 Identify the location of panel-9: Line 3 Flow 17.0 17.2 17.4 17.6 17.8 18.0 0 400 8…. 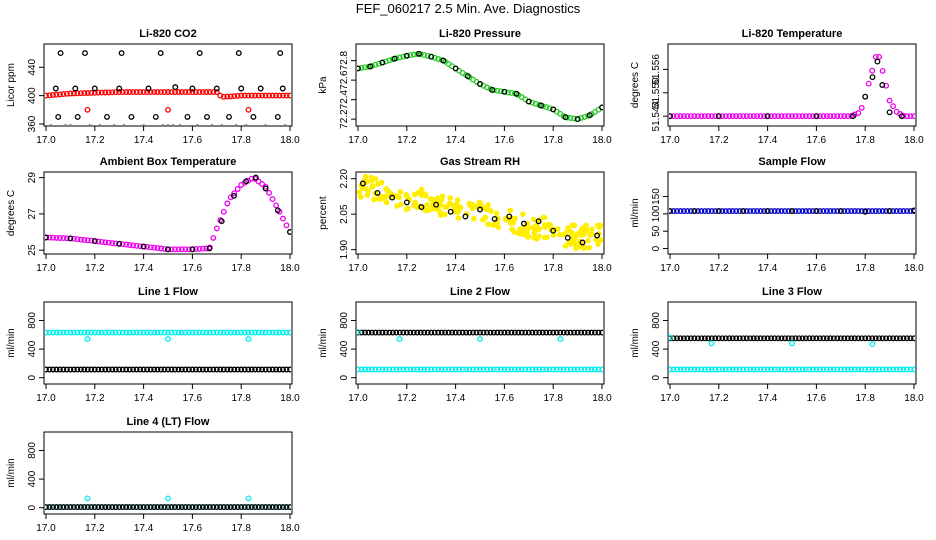
(777, 345).